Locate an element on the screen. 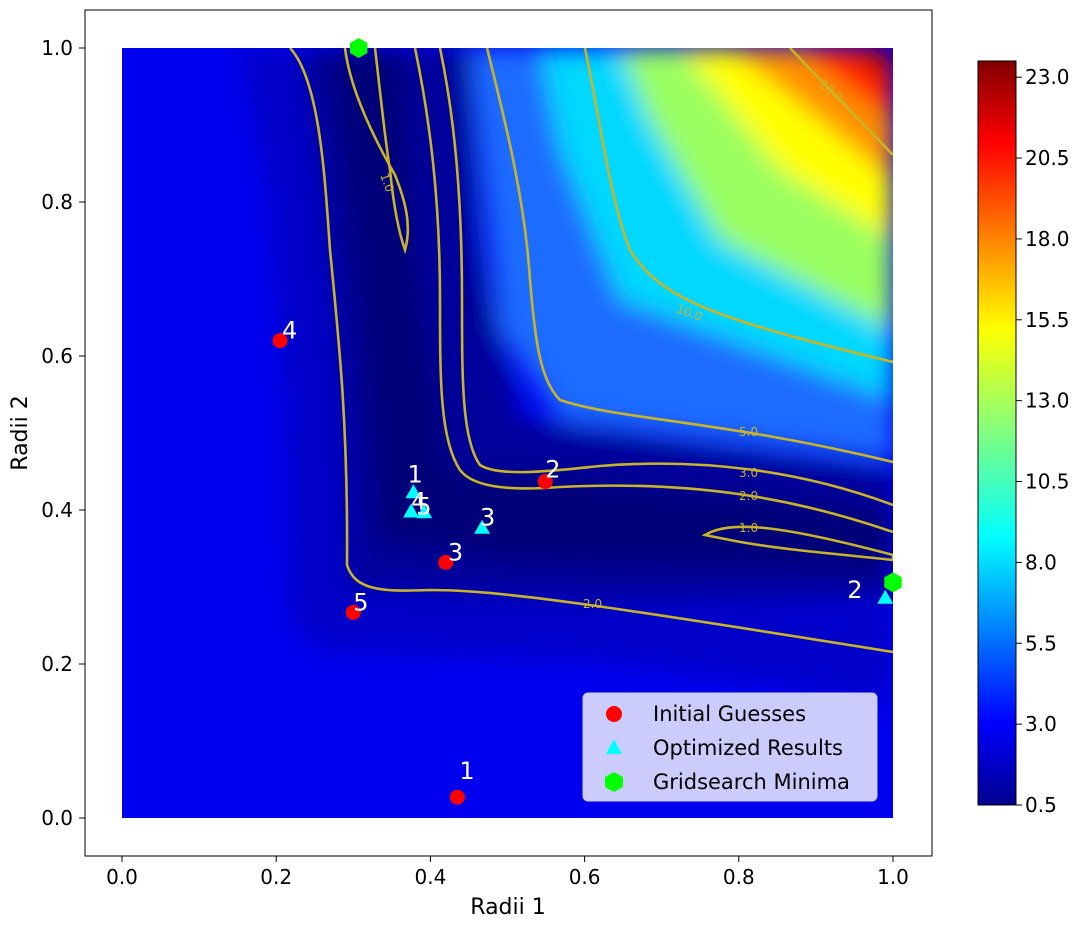 The width and height of the screenshot is (1083, 928). colorbar-tick-label: 20.5 is located at coordinates (1047, 158).